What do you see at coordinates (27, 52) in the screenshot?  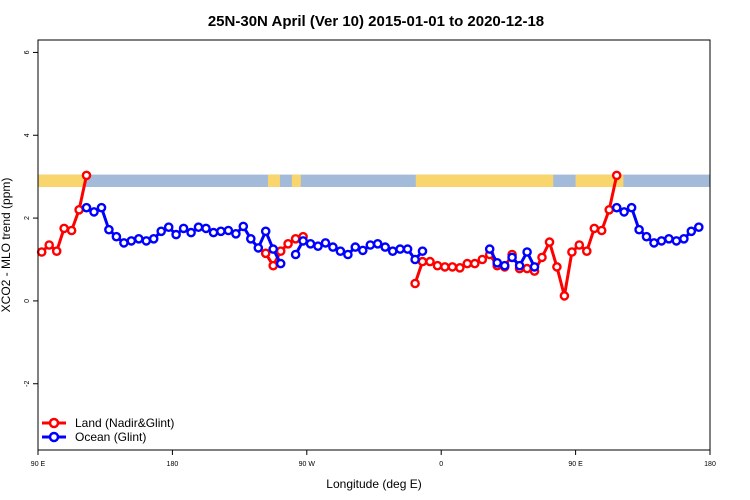 I see `y-tick-label: 6` at bounding box center [27, 52].